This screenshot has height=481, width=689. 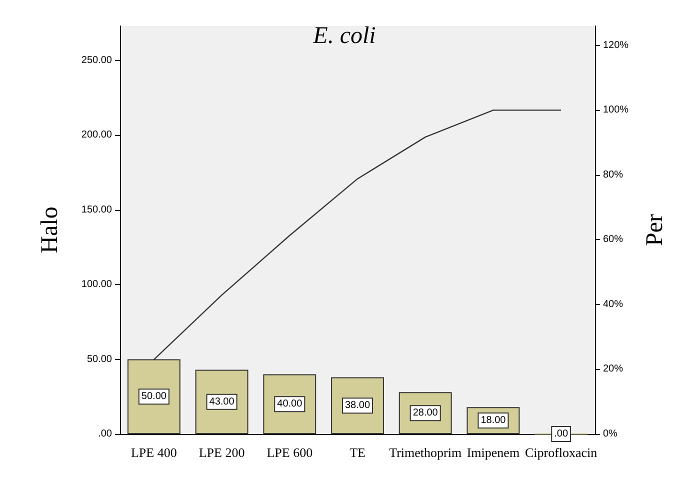 I want to click on x-tick-label: LPE 400, so click(x=153, y=452).